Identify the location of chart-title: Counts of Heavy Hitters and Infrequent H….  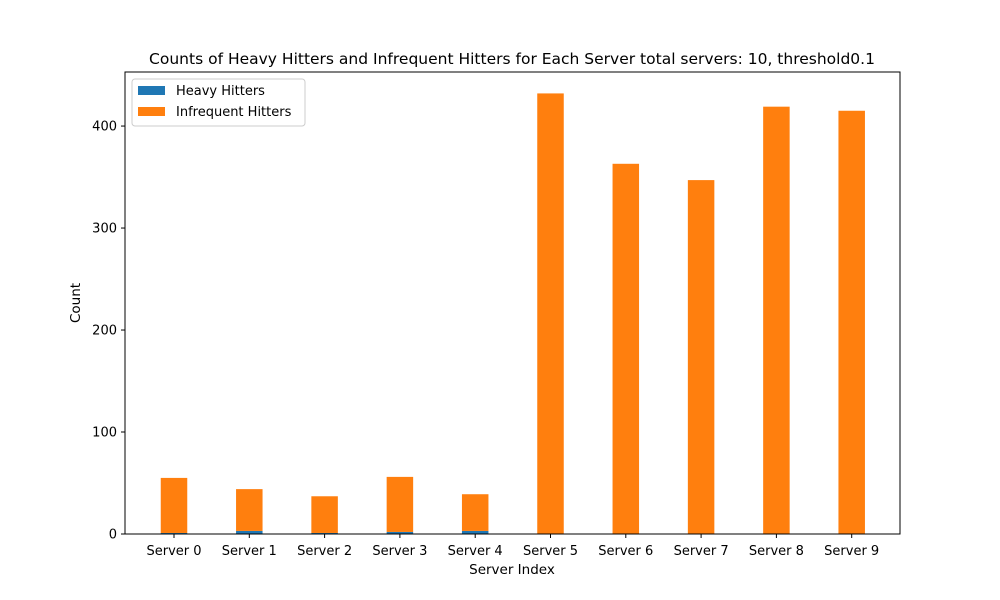
(512, 59).